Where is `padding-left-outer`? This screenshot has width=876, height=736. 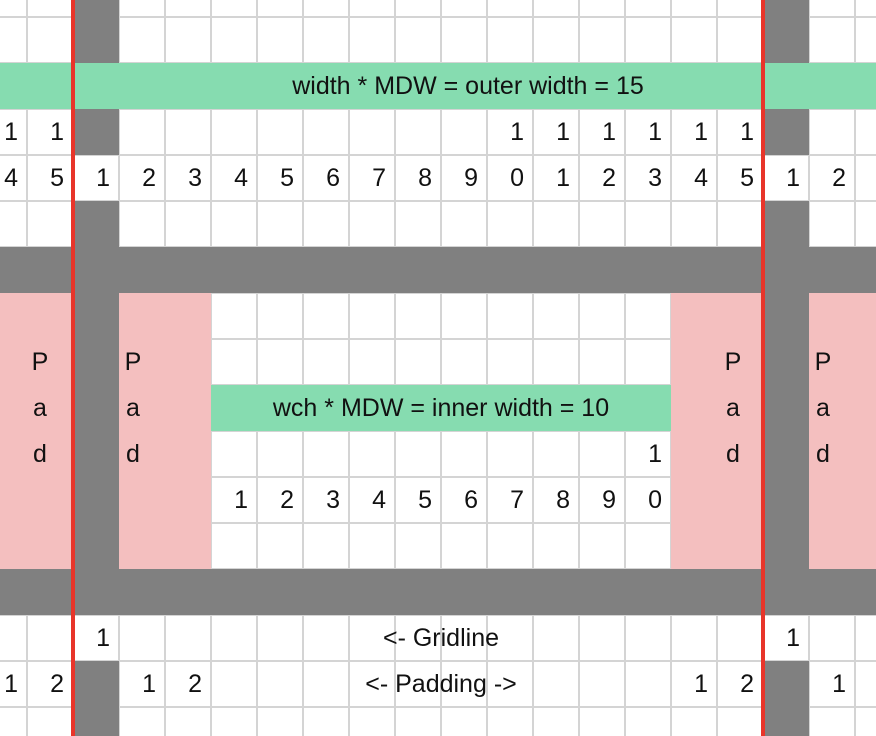 padding-left-outer is located at coordinates (36, 431).